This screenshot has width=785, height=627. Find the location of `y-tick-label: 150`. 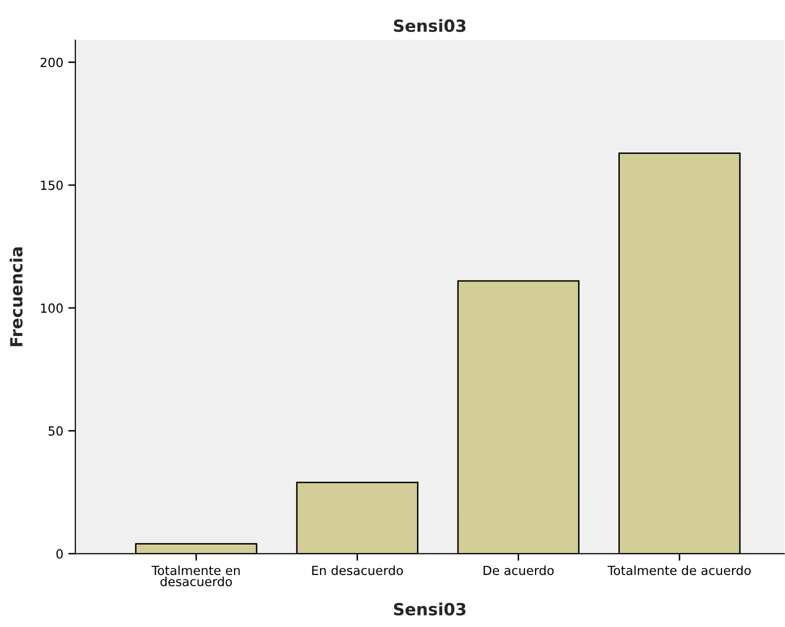

y-tick-label: 150 is located at coordinates (52, 185).